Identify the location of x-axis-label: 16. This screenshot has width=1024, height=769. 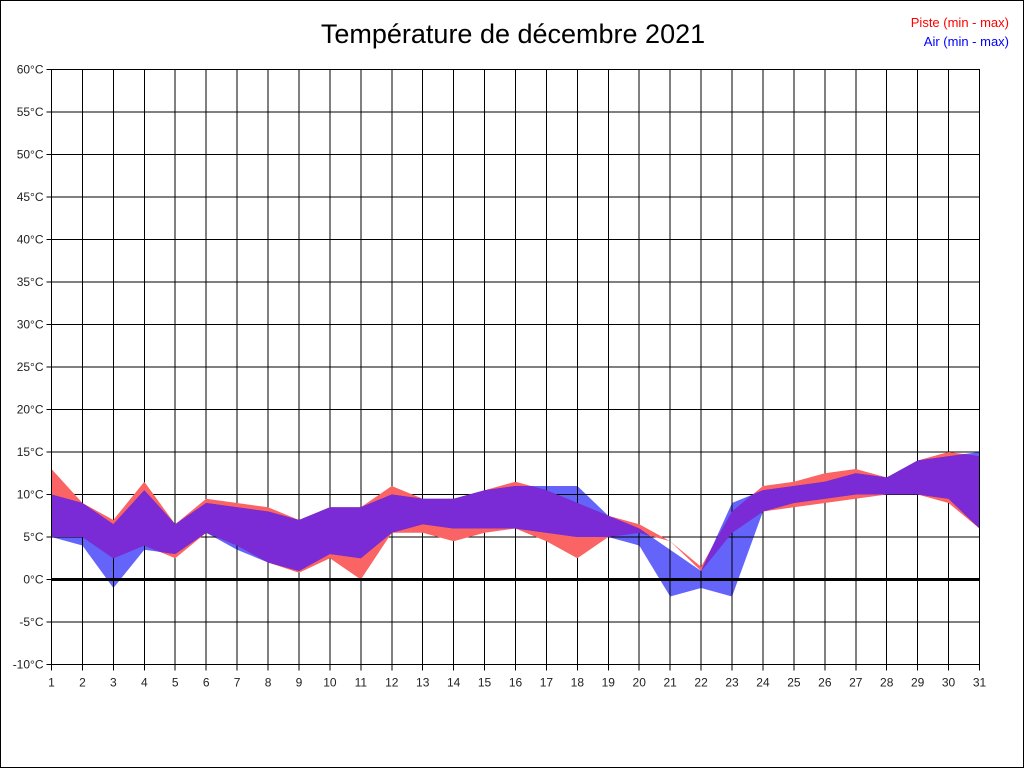
(516, 683).